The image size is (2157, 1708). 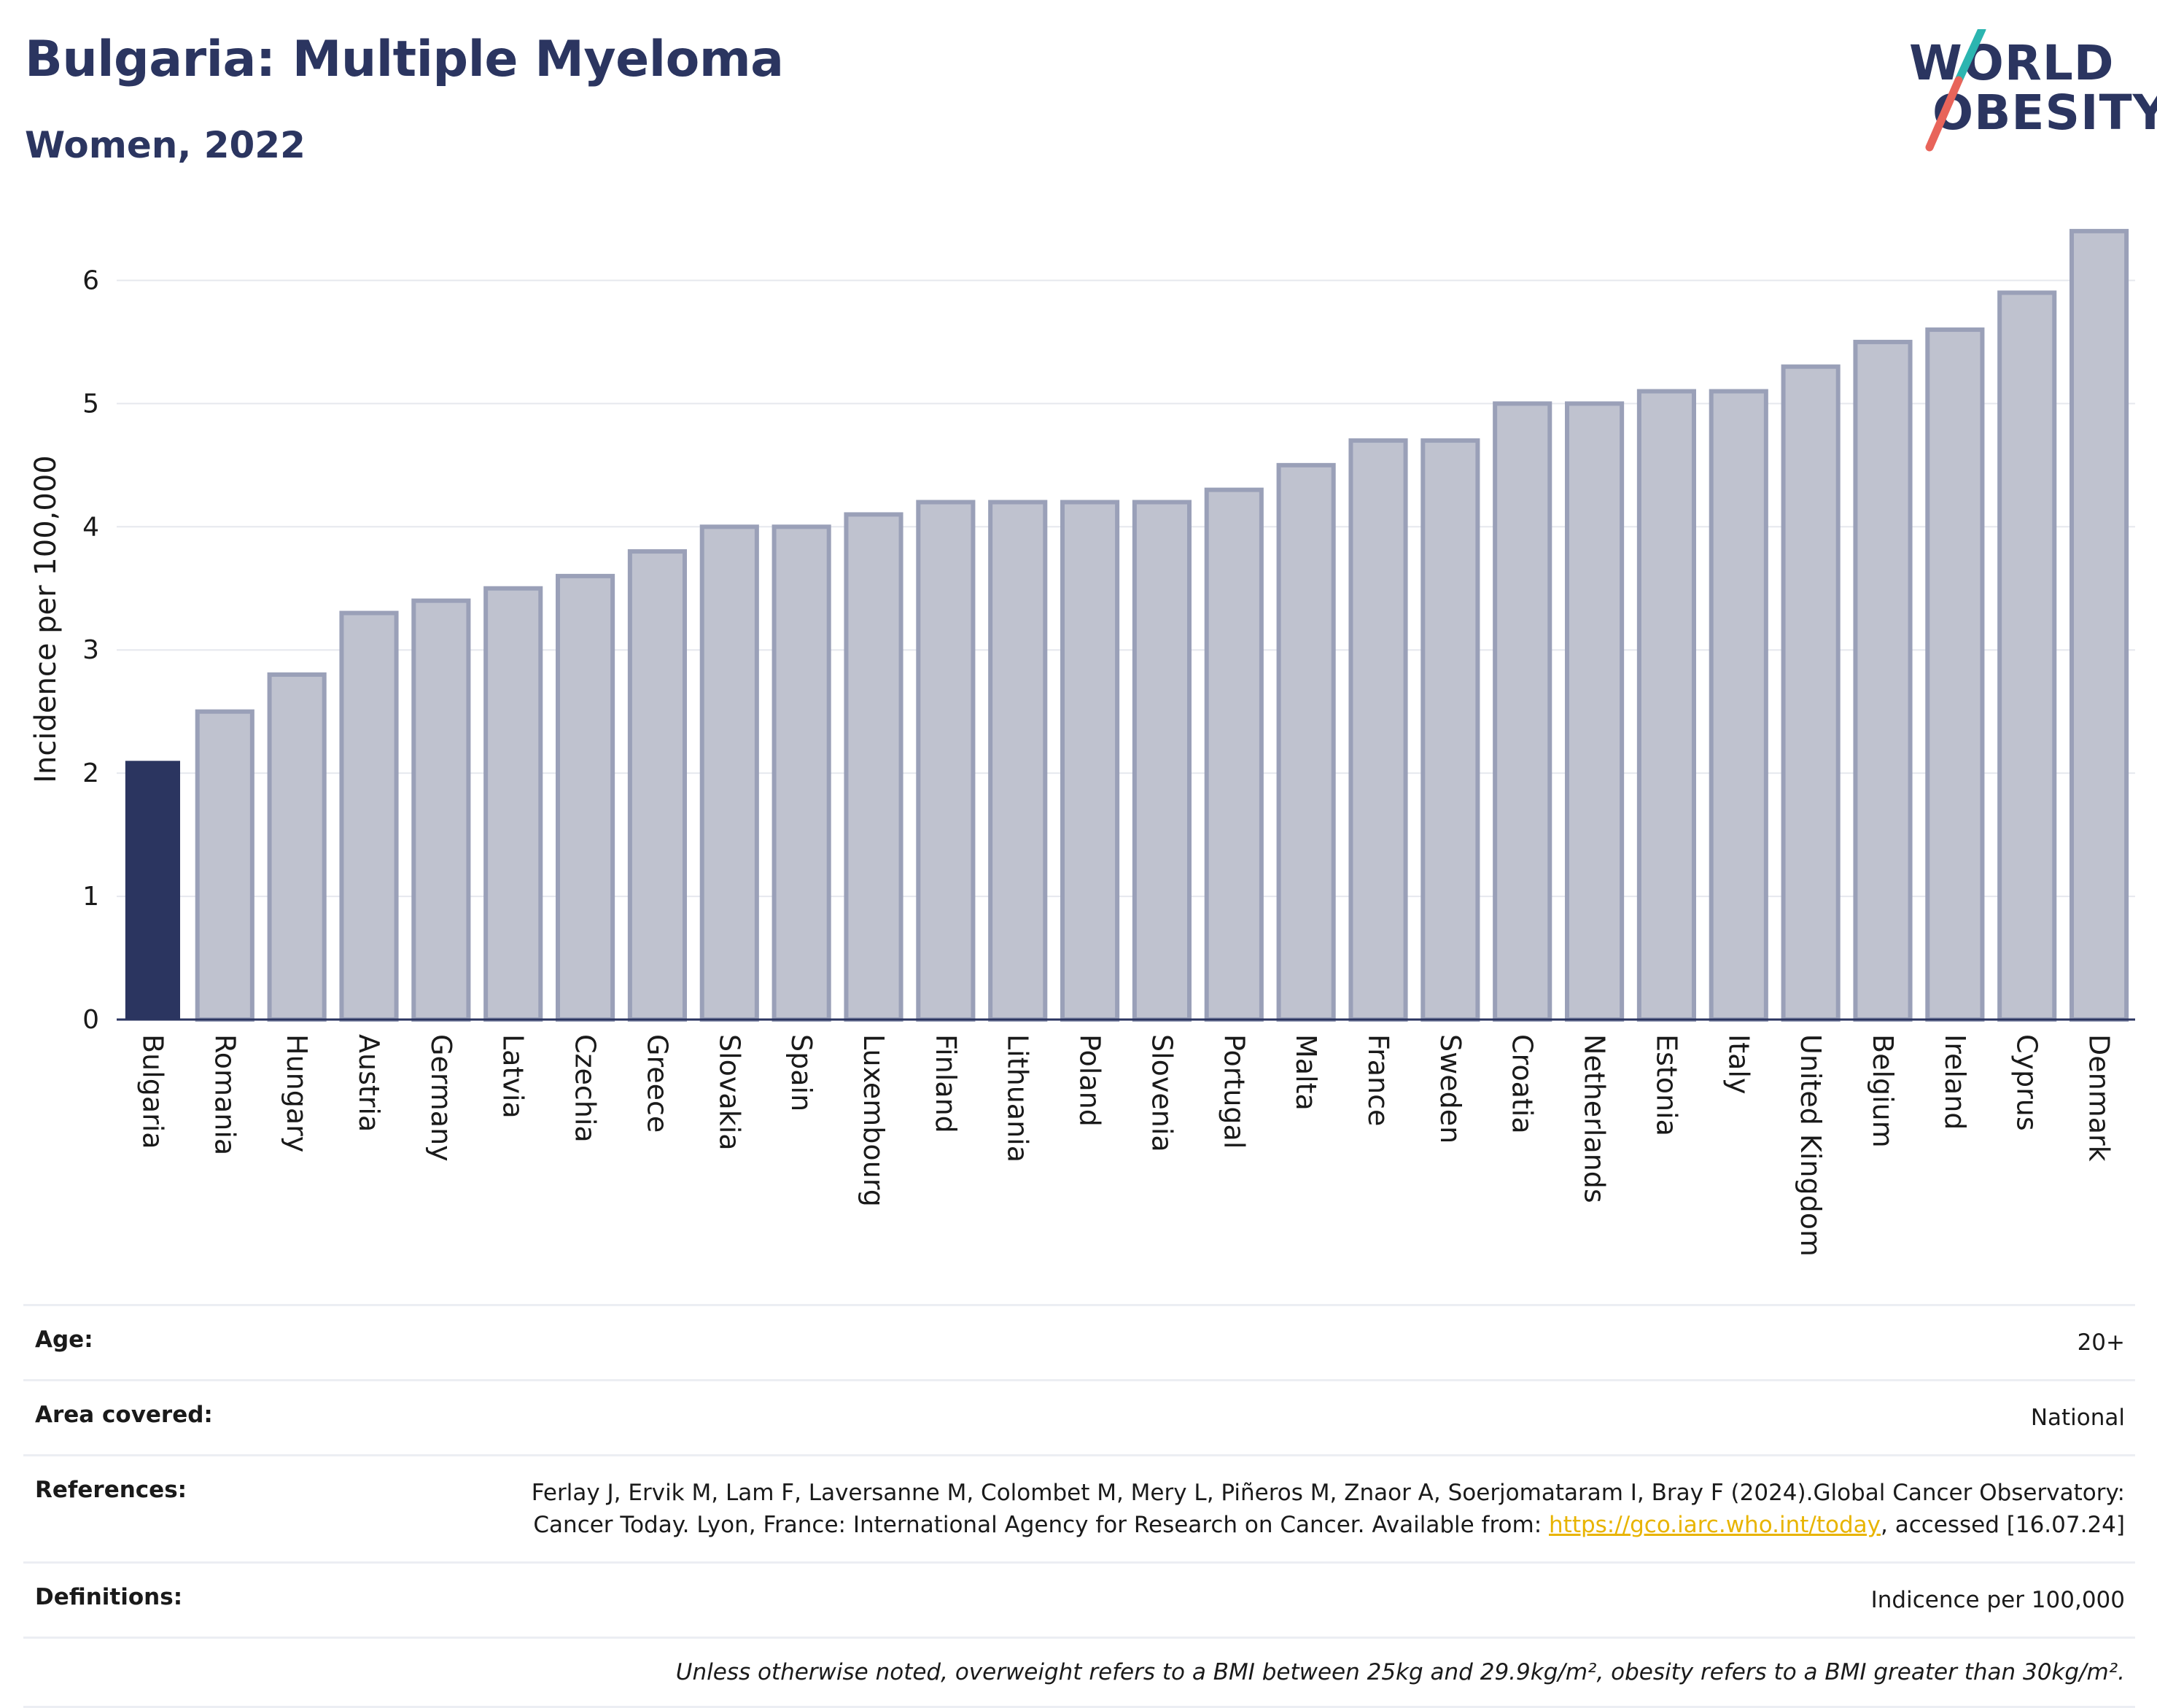 I want to click on references-after: , accessed [16.07.24], so click(x=2002, y=1525).